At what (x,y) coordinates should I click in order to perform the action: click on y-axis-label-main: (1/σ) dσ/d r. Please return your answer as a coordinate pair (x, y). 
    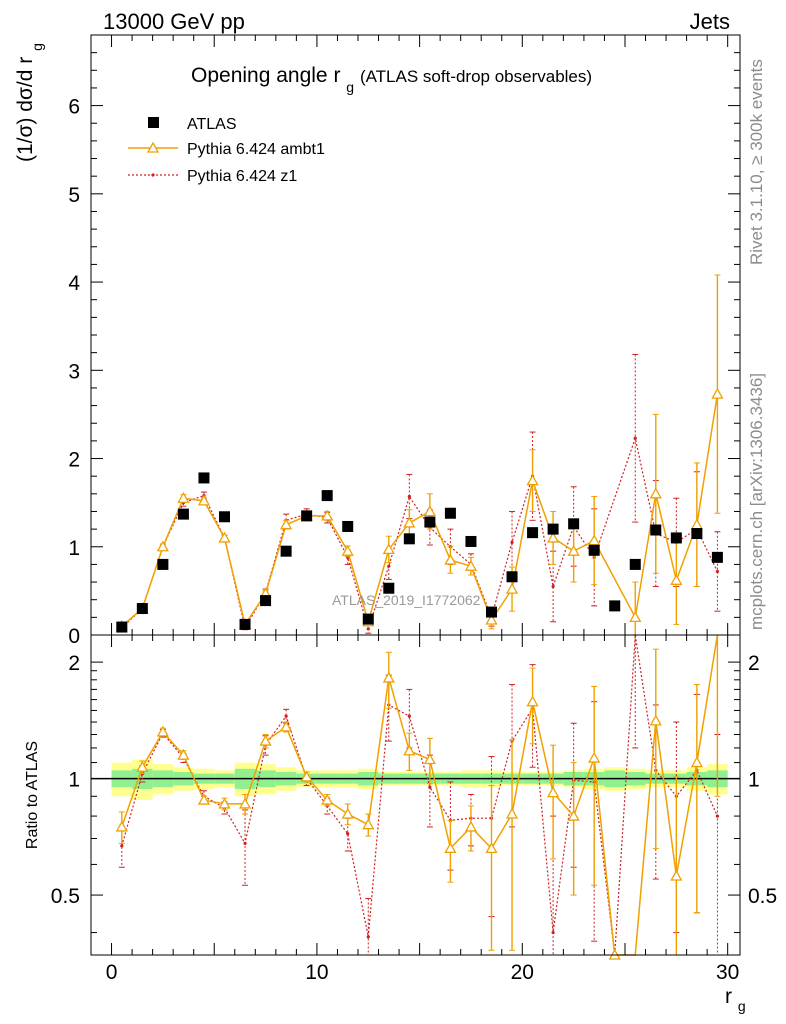
    Looking at the image, I should click on (25, 109).